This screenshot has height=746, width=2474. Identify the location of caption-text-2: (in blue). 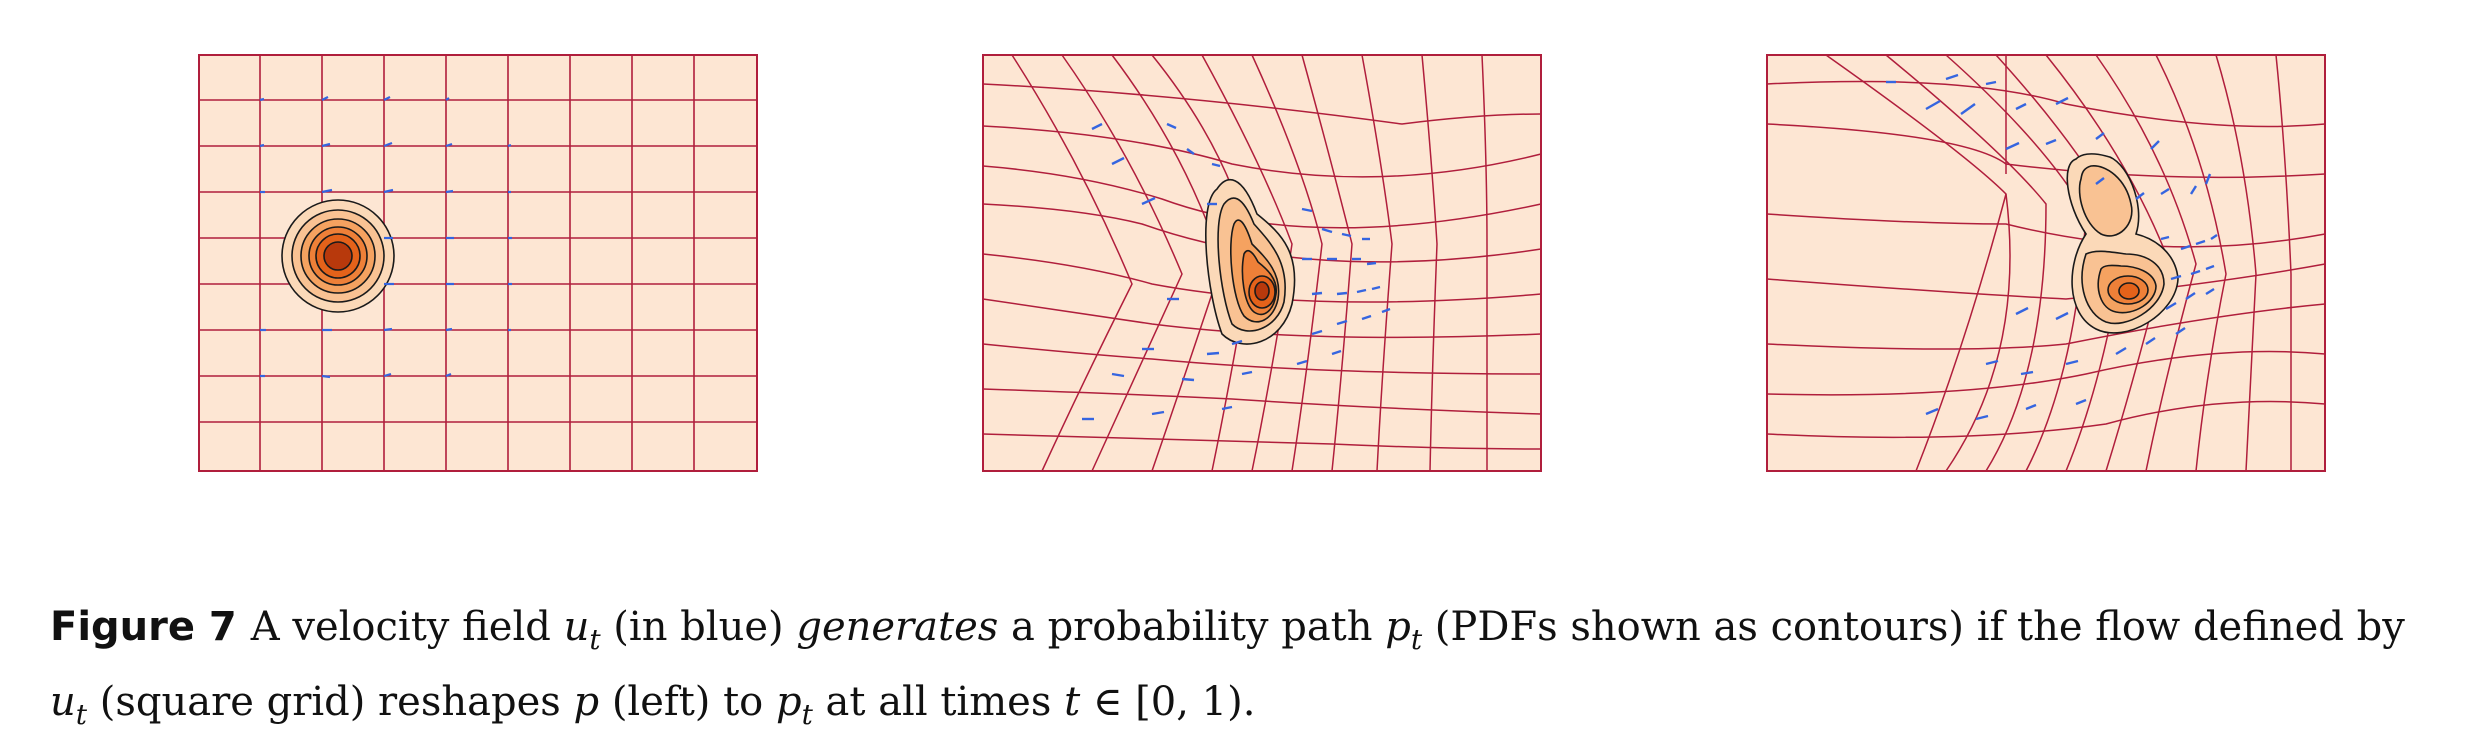
(698, 627).